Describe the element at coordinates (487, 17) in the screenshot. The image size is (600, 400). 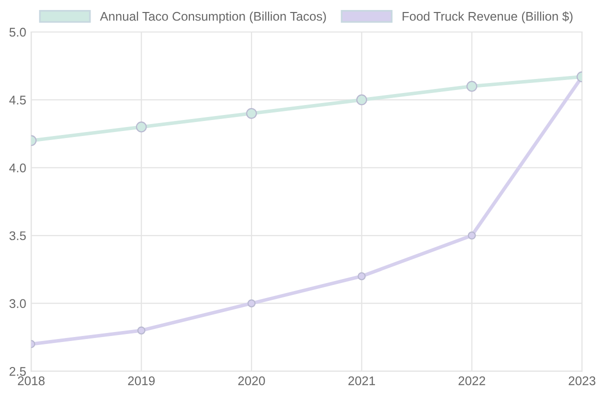
I see `legend-label: Food Truck Revenue (Billion $)` at that location.